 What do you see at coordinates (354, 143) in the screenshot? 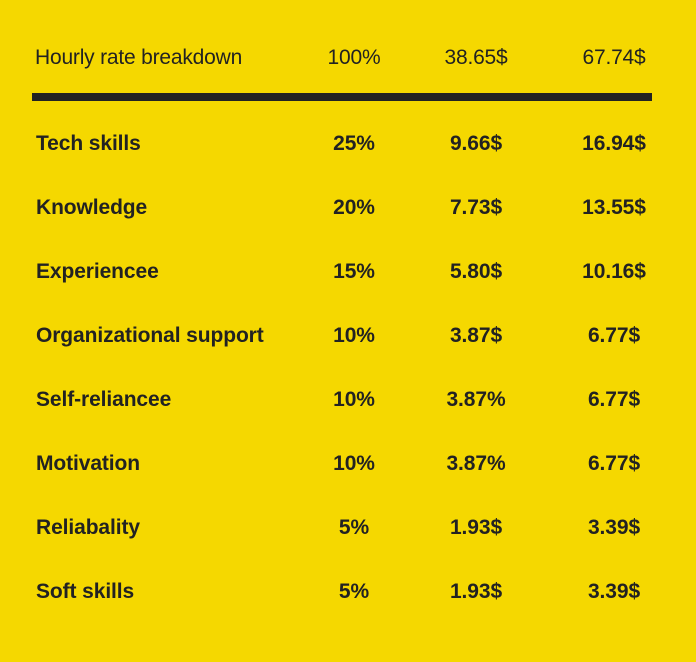
I see `row-percent: 25%` at bounding box center [354, 143].